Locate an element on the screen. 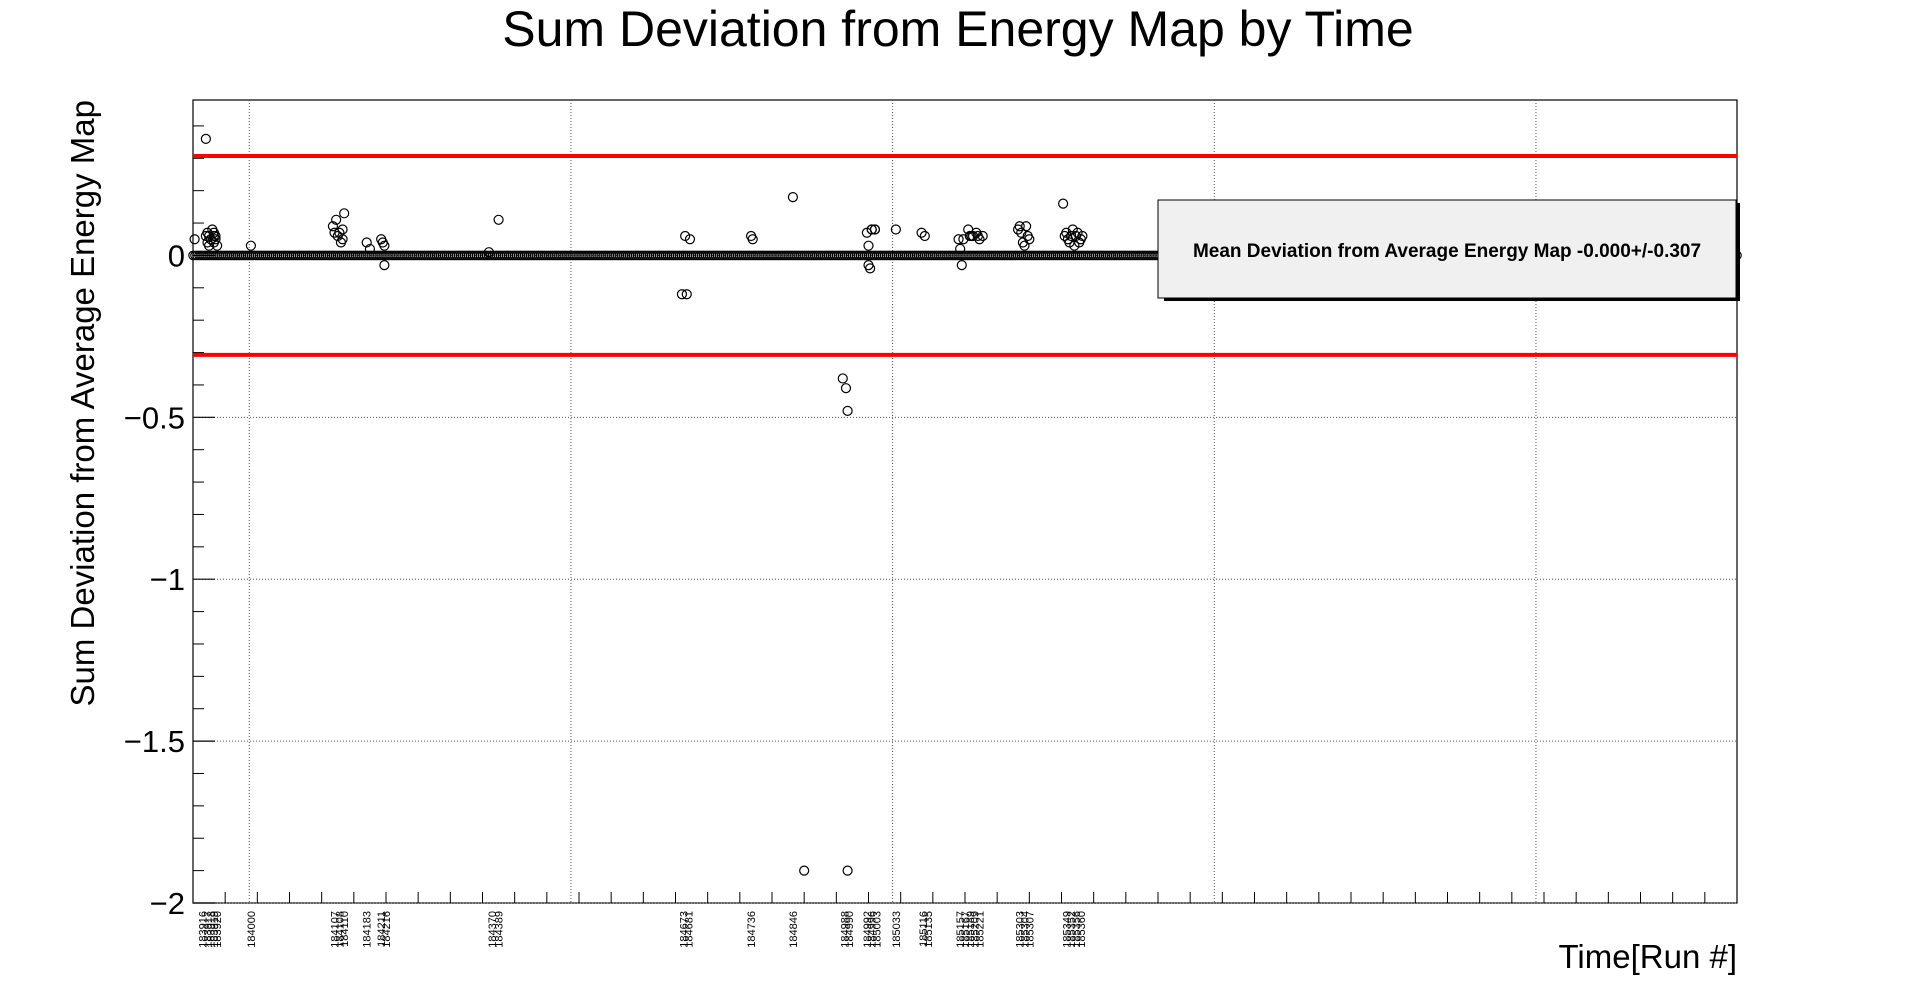 This screenshot has width=1916, height=996. x-tick-label: 185349 is located at coordinates (1067, 929).